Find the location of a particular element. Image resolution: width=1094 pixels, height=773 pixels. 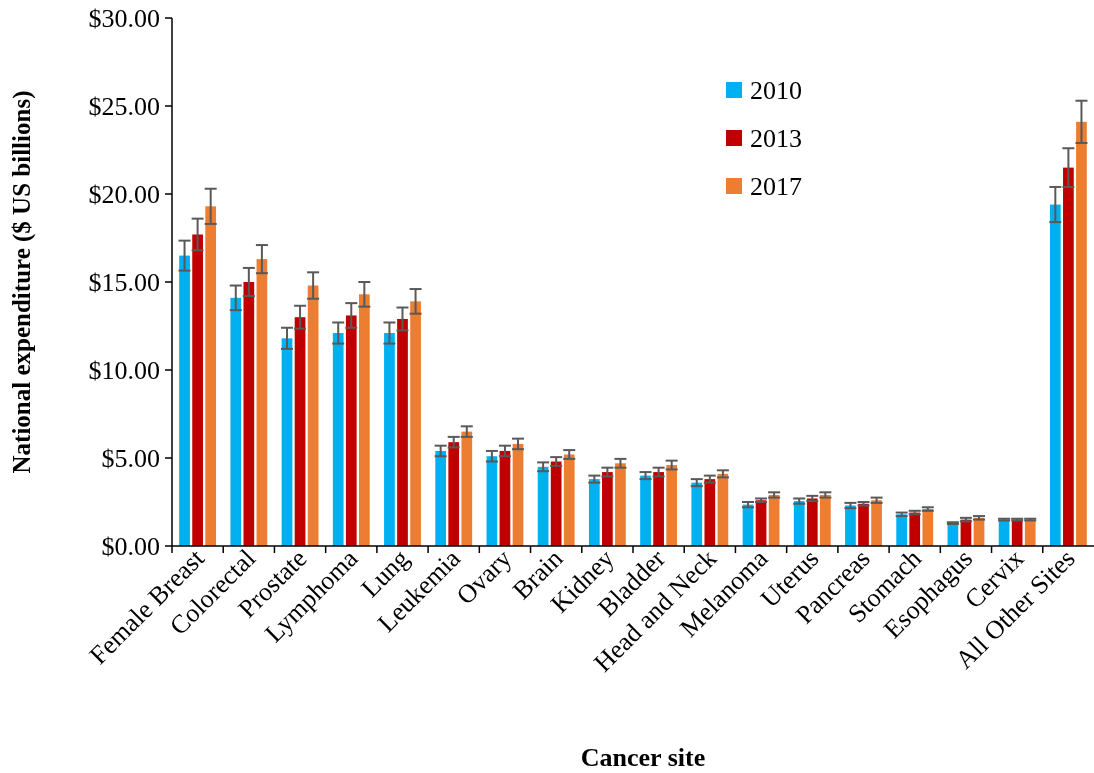

y-axis-title: National expenditure ($ US billions) is located at coordinates (22, 282).